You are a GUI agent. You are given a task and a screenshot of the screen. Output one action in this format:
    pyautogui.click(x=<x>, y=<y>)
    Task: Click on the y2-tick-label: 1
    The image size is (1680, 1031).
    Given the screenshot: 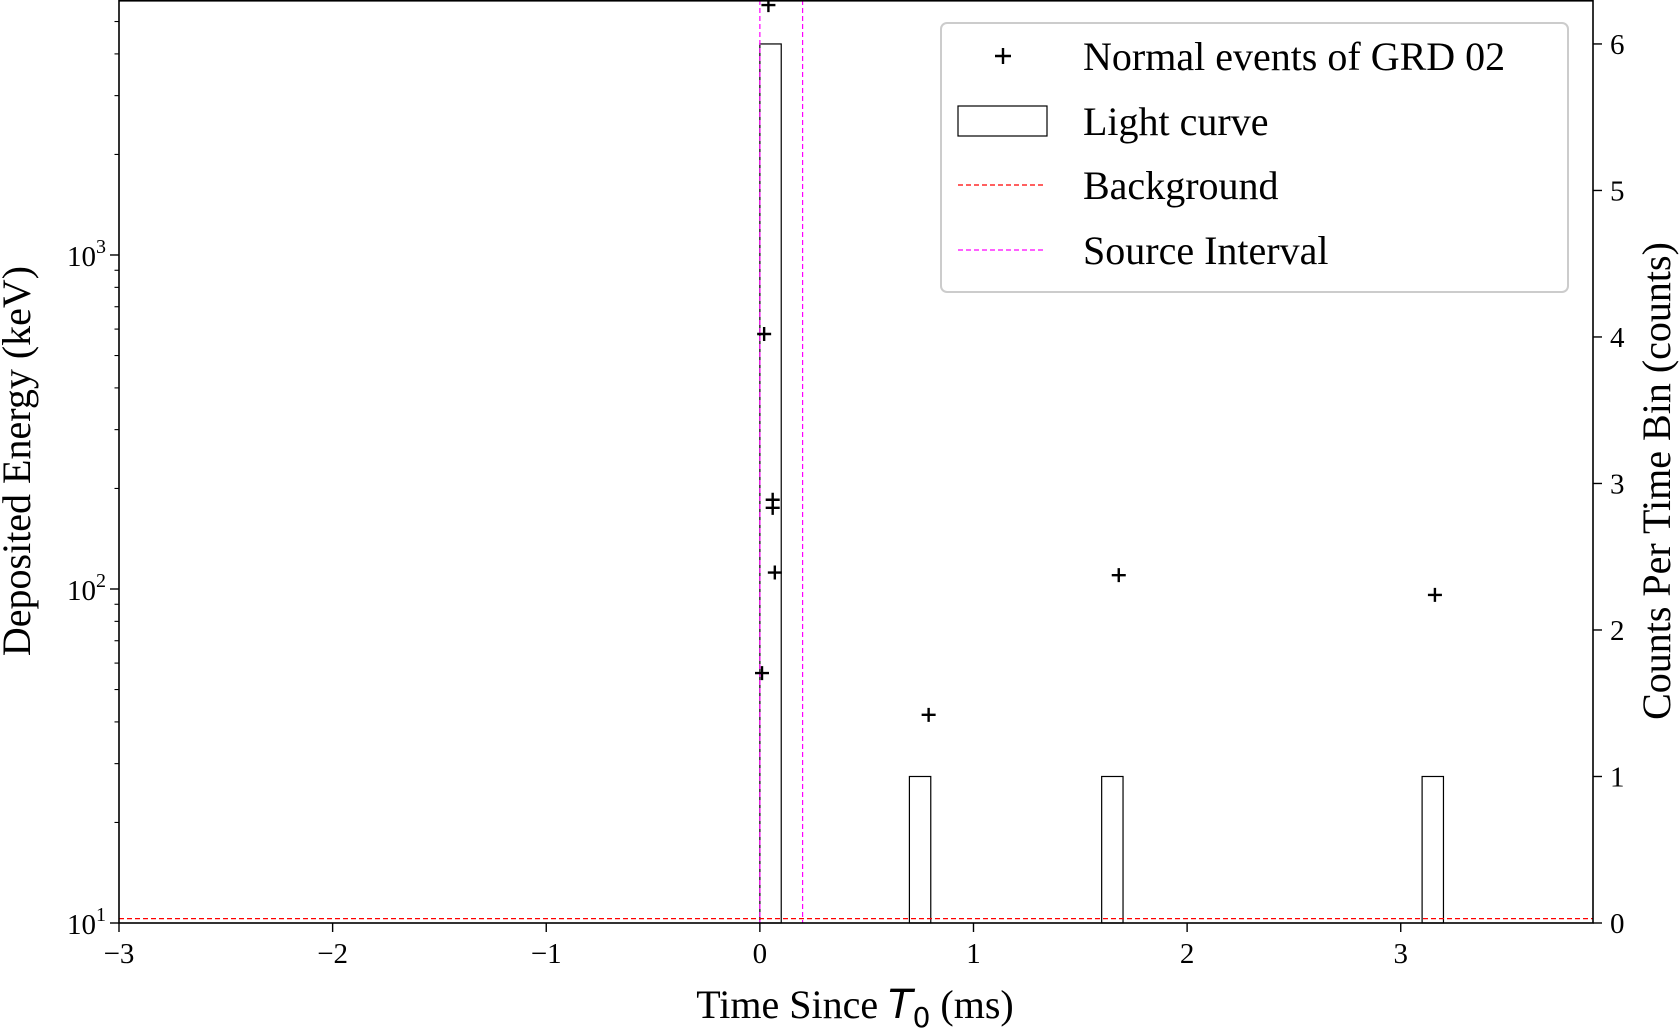 What is the action you would take?
    pyautogui.click(x=1617, y=777)
    